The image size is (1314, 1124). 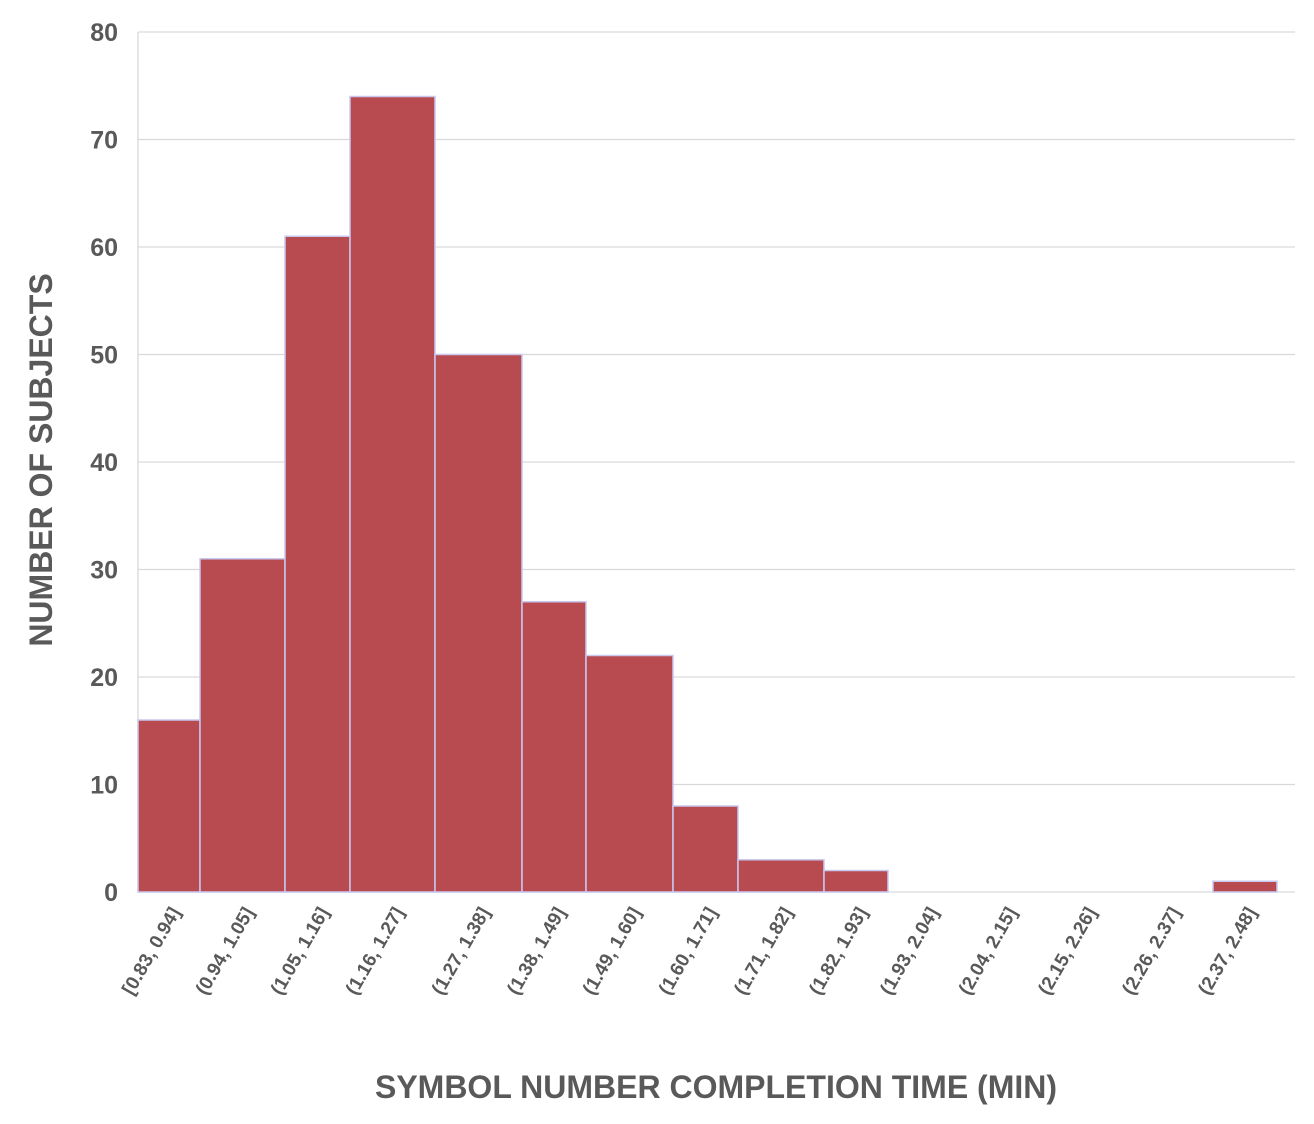 I want to click on y-tick-label: 80, so click(x=104, y=33).